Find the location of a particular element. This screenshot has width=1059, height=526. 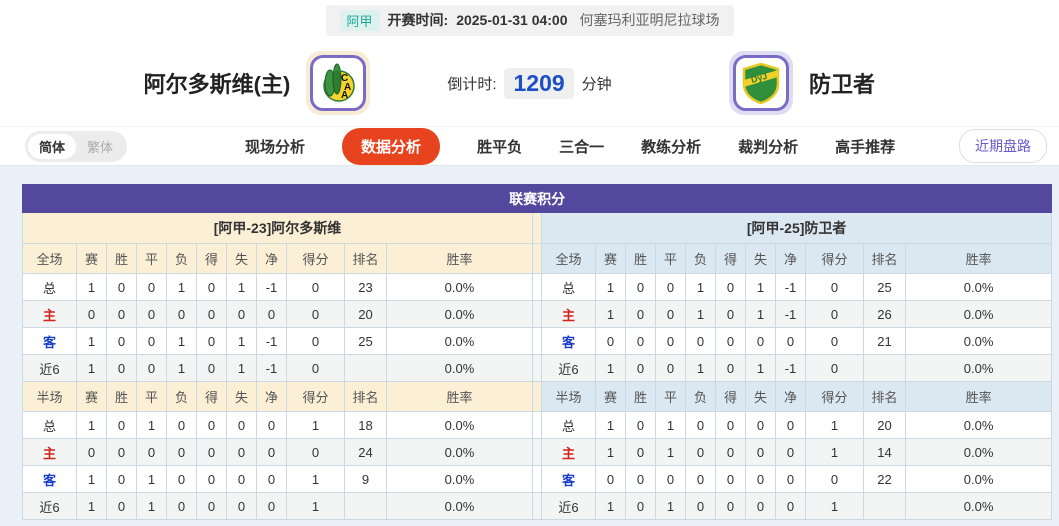

home-team-crest-icon: C A A is located at coordinates (338, 83).